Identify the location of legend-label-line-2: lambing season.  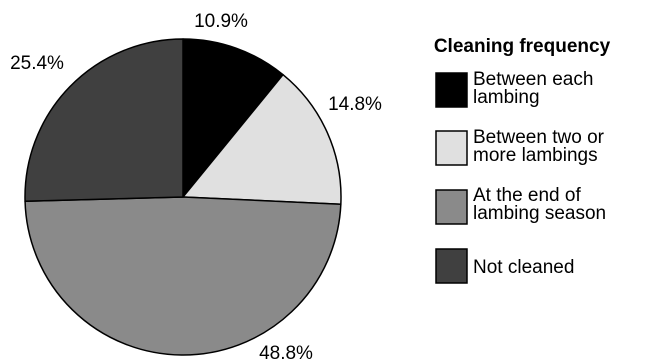
(539, 213).